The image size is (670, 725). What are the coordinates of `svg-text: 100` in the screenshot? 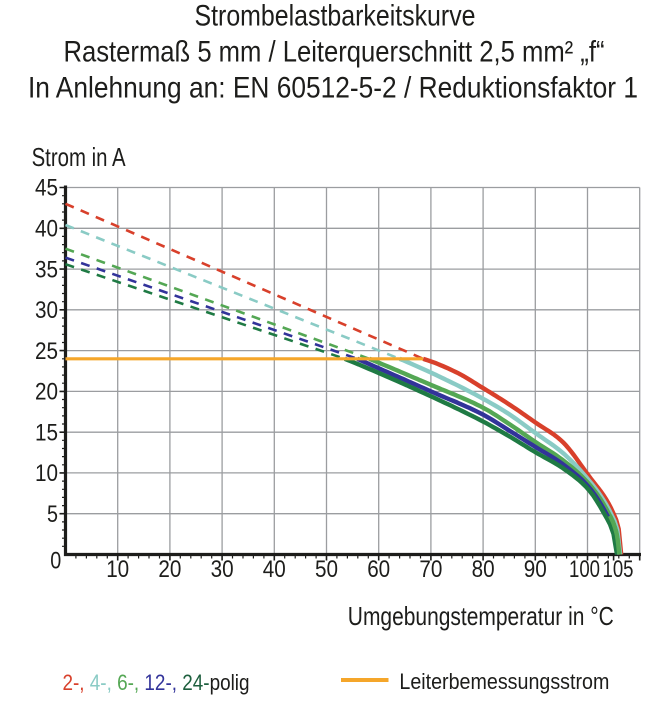 It's located at (584, 569).